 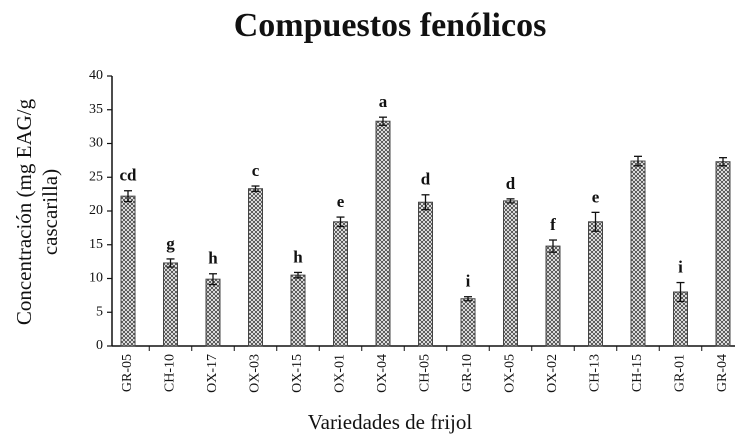 What do you see at coordinates (382, 373) in the screenshot?
I see `x-tick-label: OX-04` at bounding box center [382, 373].